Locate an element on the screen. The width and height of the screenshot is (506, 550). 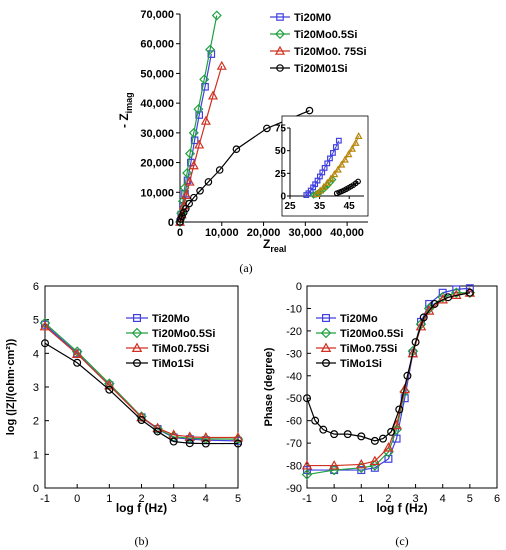
inset-y-tick-label: 75 is located at coordinates (281, 129).